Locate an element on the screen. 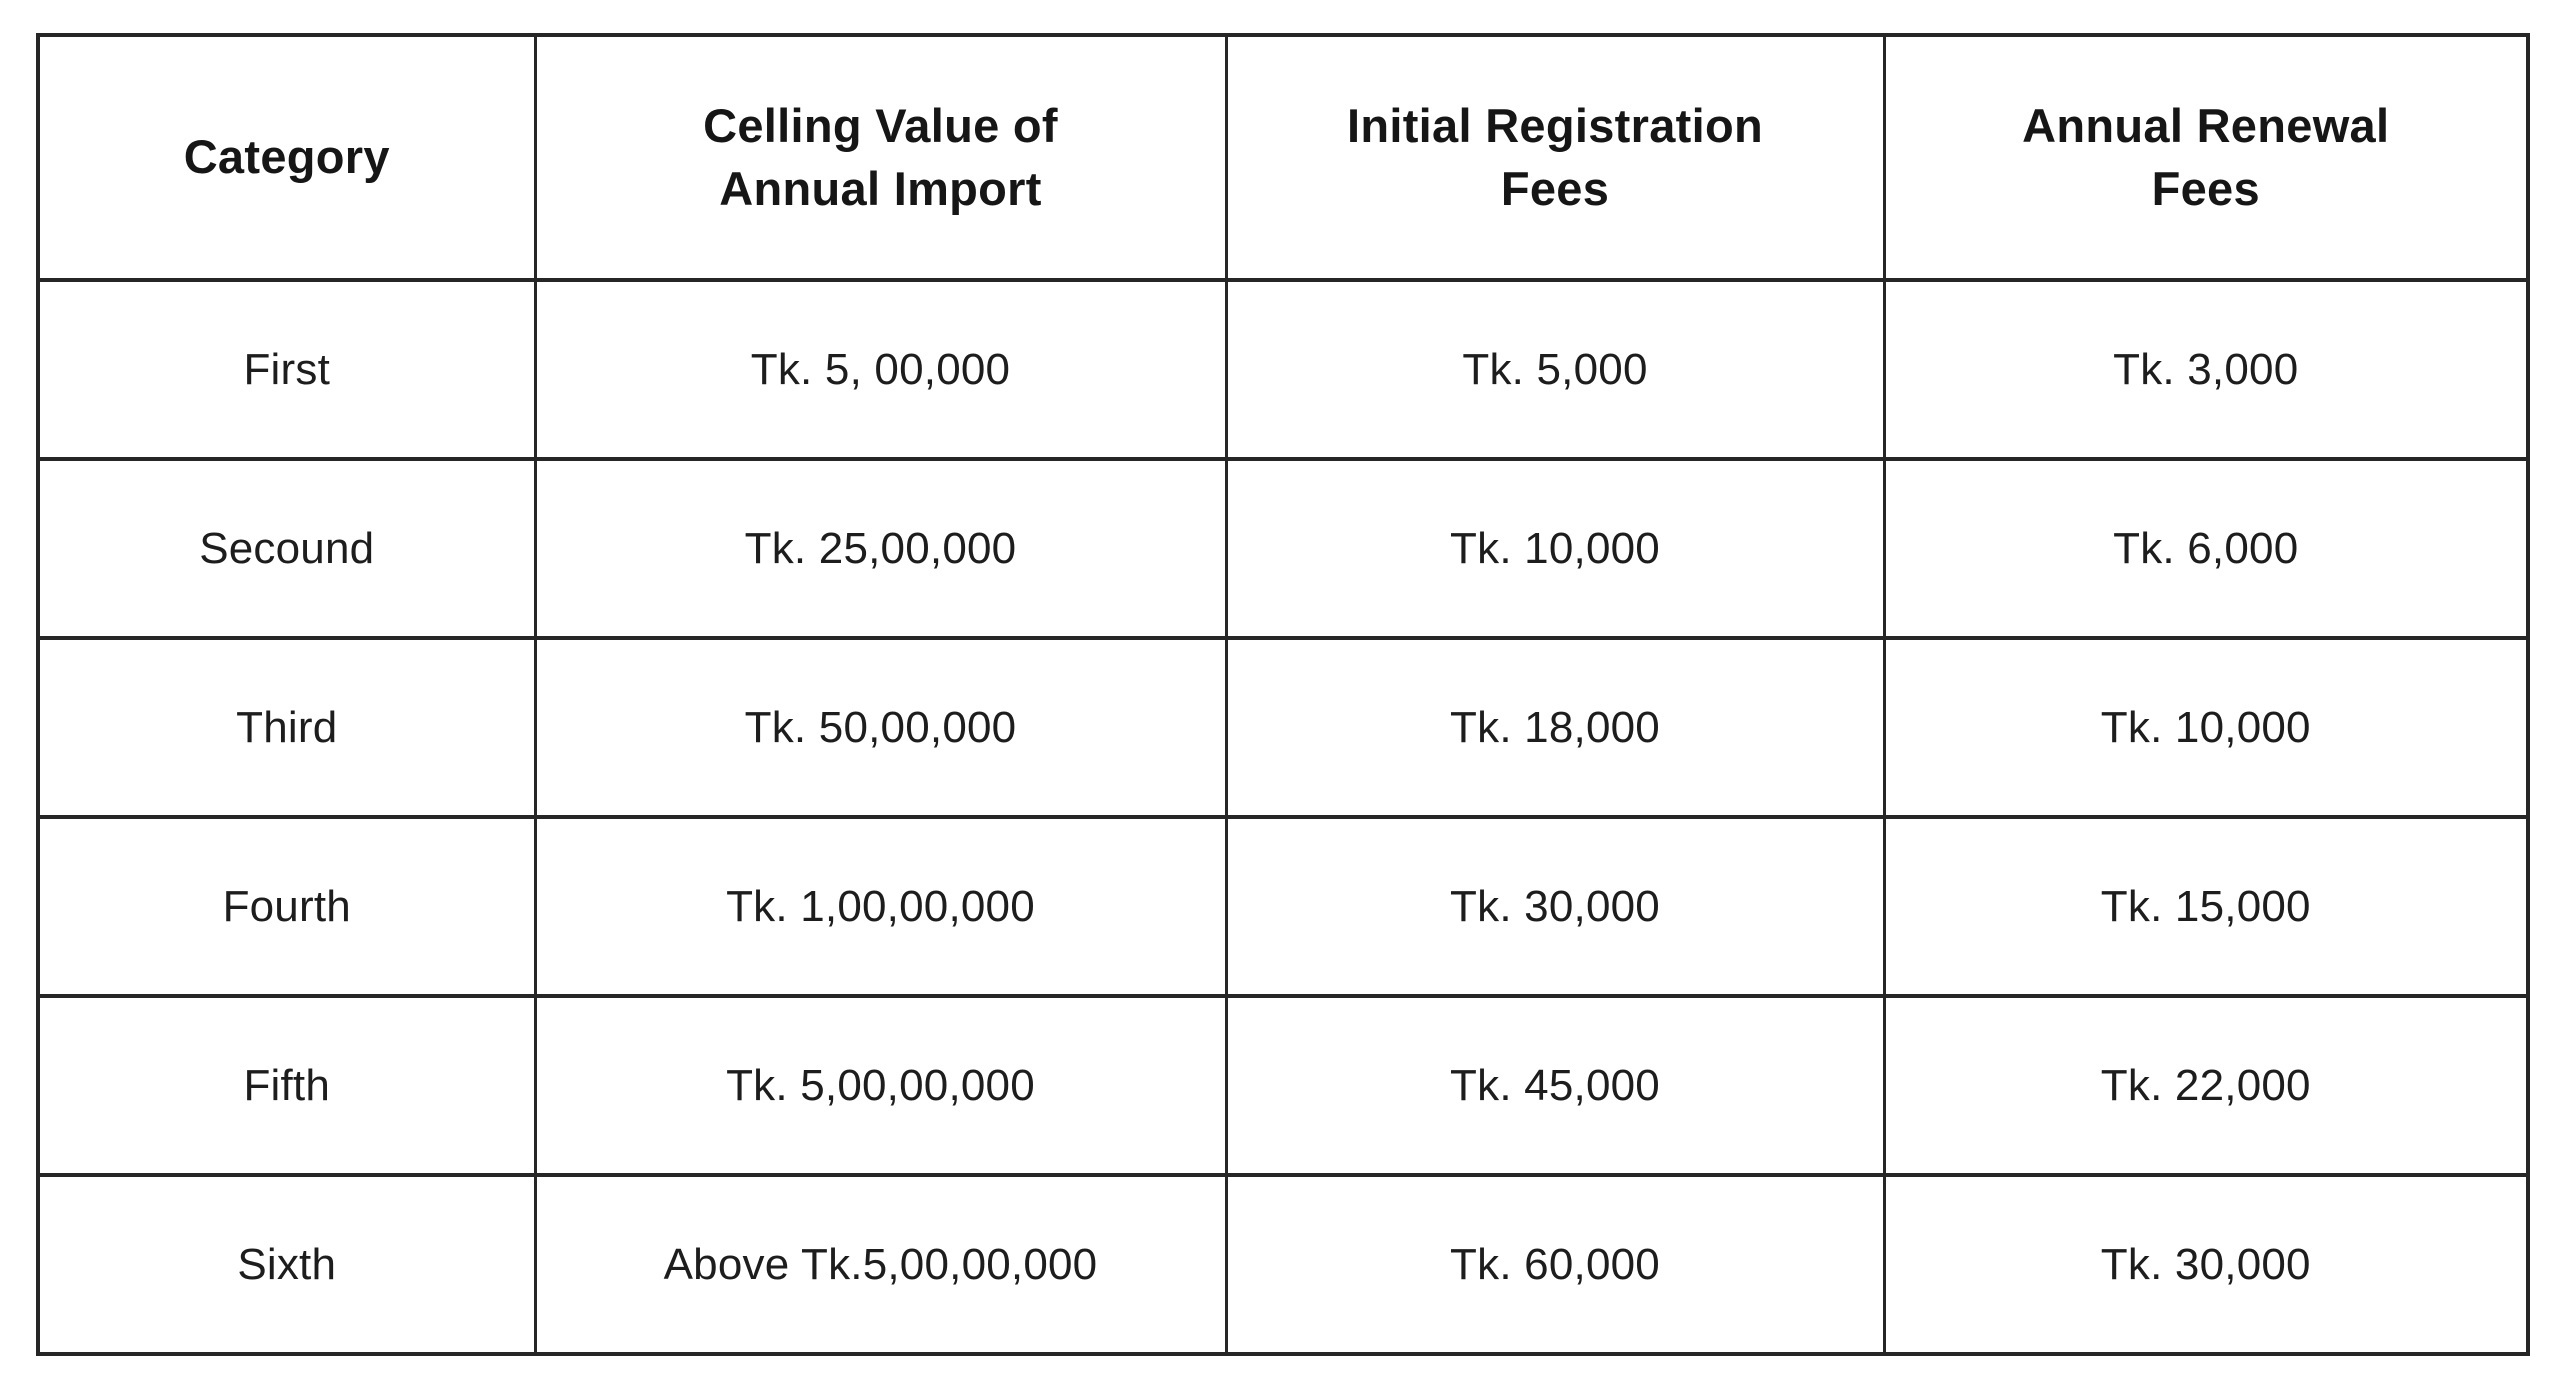  cell-ceiling-value: Tk. 5, 00,000 is located at coordinates (880, 369).